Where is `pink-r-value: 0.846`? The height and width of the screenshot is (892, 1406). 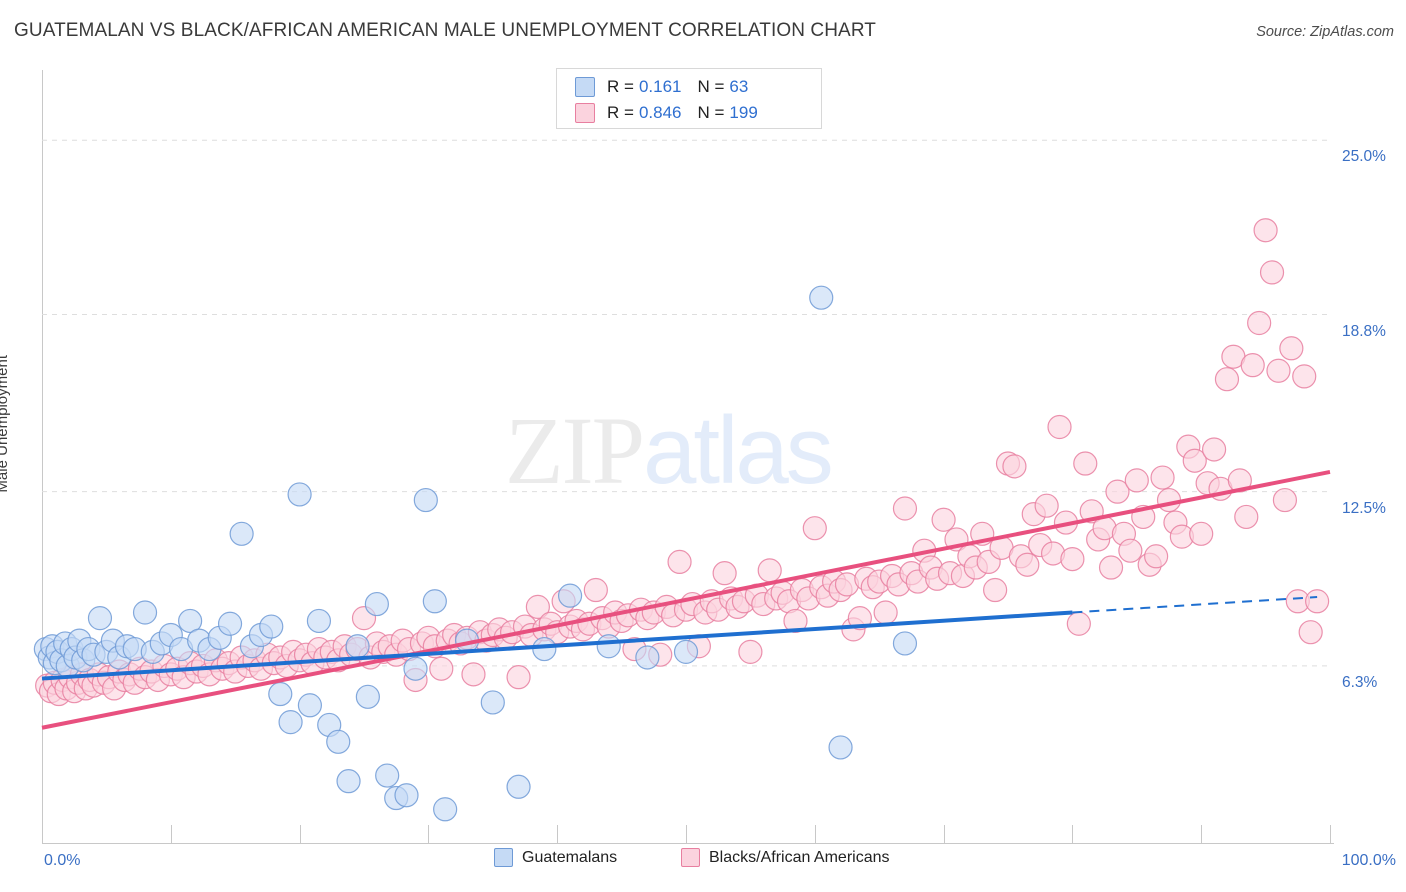 pink-r-value: 0.846 is located at coordinates (660, 112).